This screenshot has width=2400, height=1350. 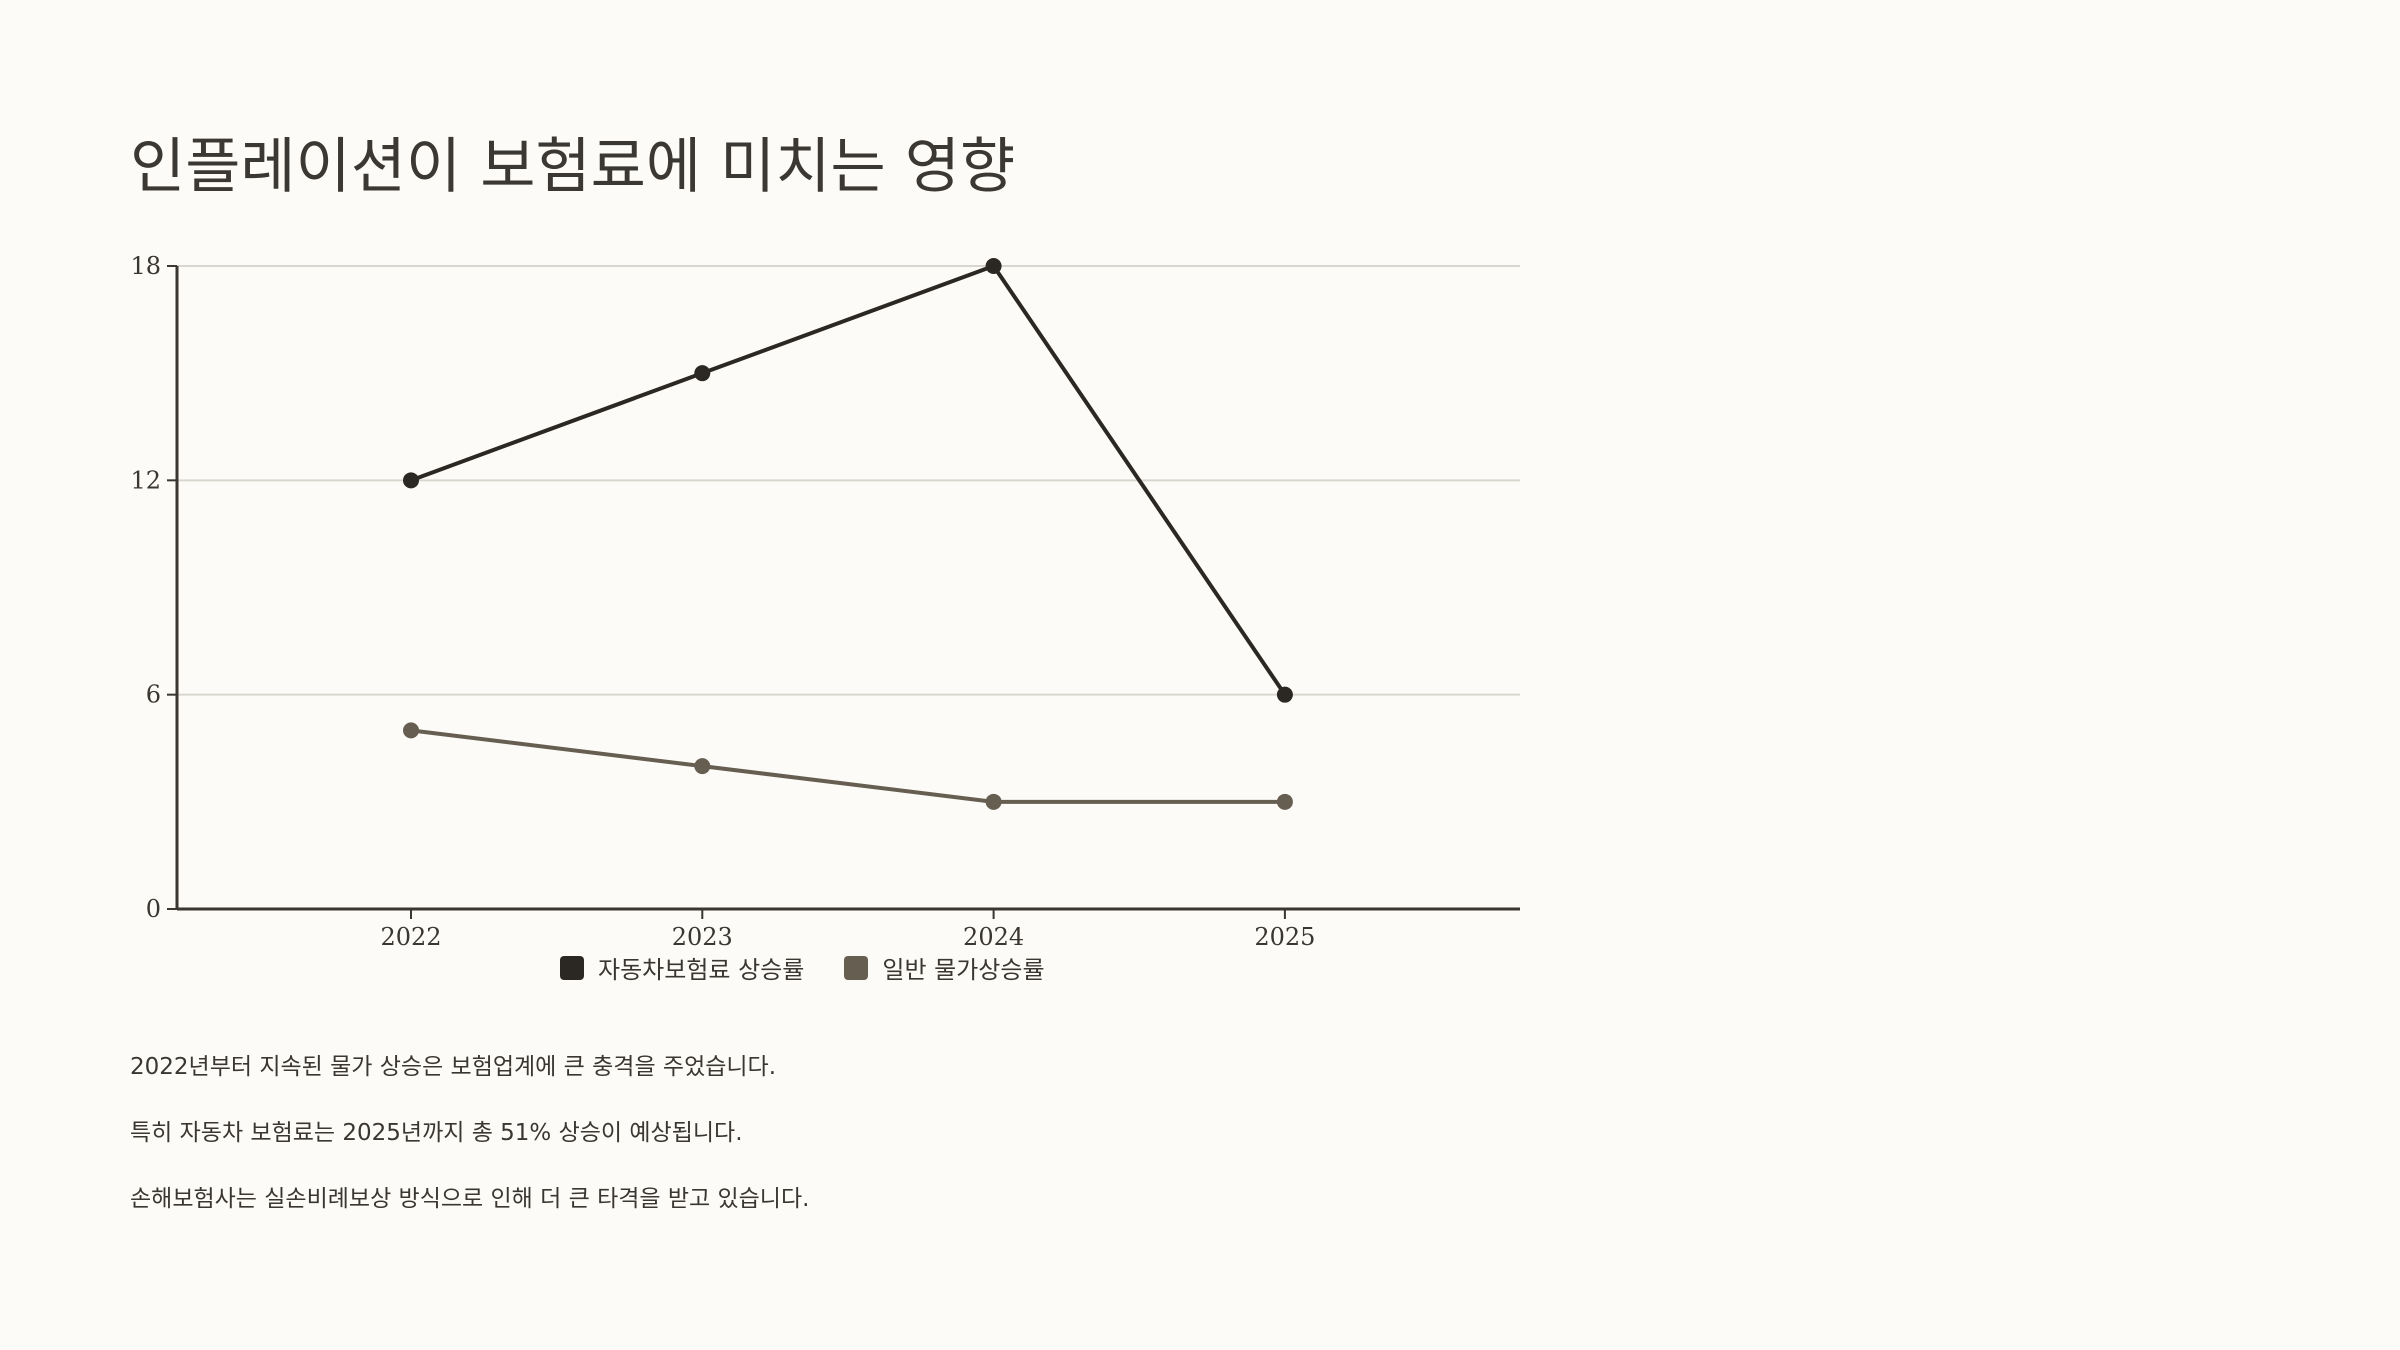 What do you see at coordinates (153, 909) in the screenshot?
I see `y-tick-label: 0` at bounding box center [153, 909].